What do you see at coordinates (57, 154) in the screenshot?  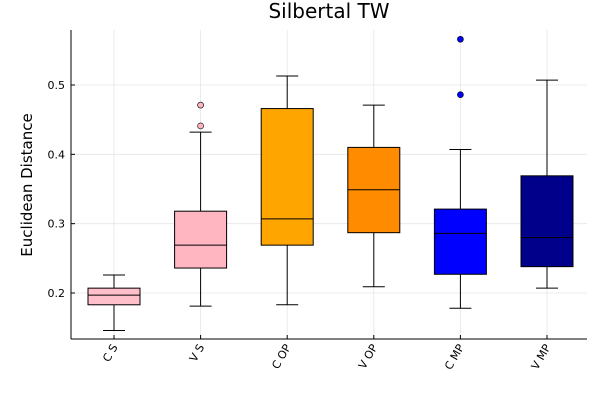 I see `y-tick-label: 0.4` at bounding box center [57, 154].